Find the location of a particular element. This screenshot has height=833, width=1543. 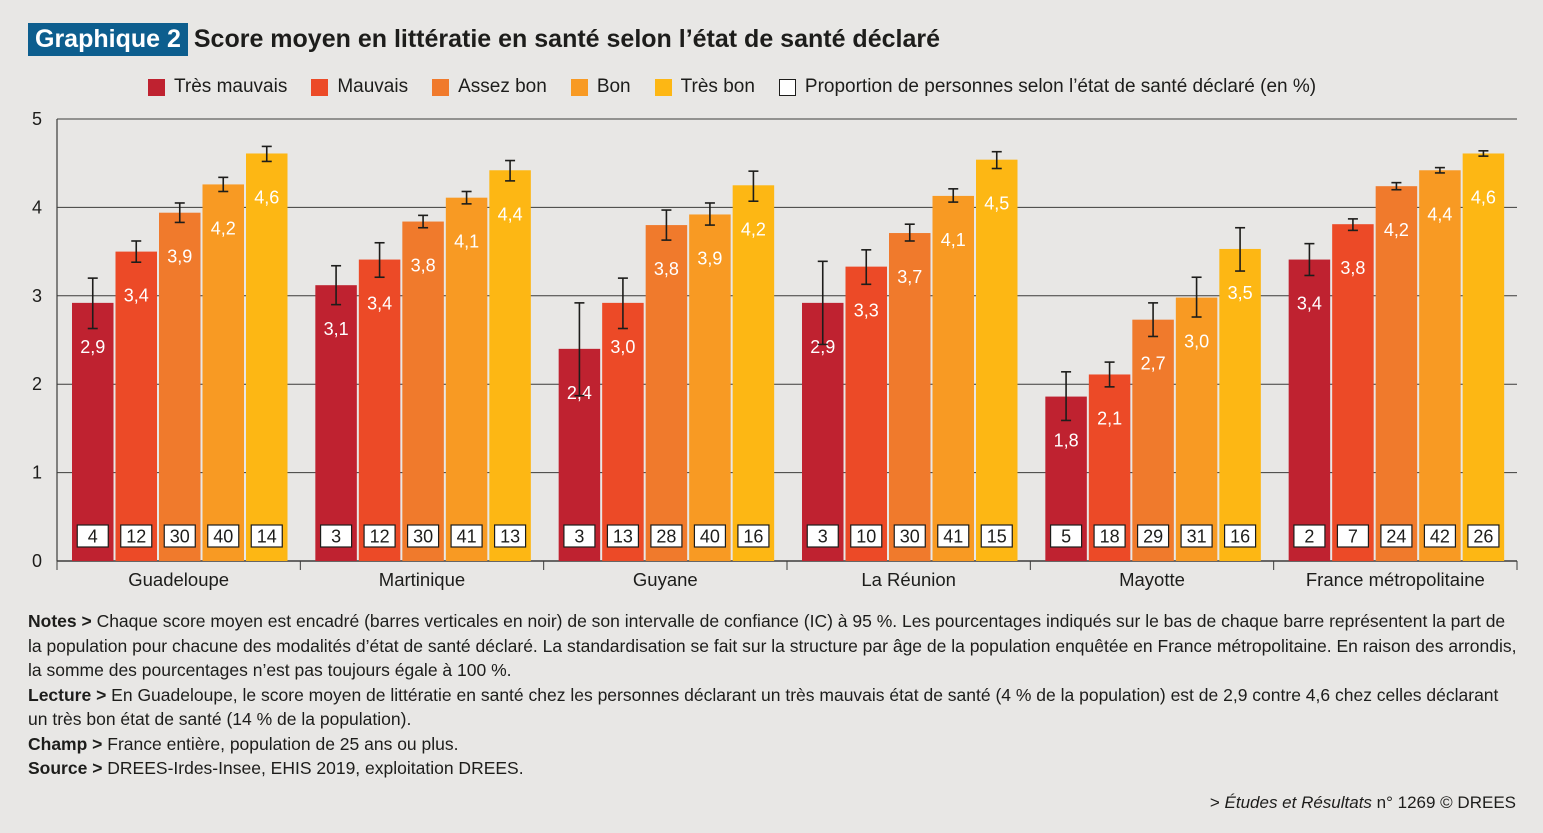

legend-swatch-proportion is located at coordinates (787, 87).